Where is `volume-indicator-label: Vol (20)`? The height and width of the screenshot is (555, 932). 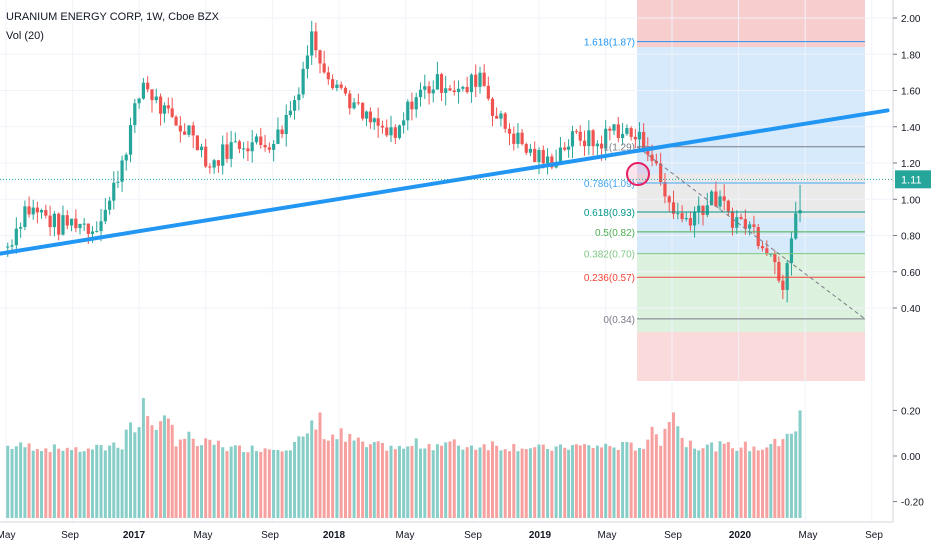 volume-indicator-label: Vol (20) is located at coordinates (25, 36).